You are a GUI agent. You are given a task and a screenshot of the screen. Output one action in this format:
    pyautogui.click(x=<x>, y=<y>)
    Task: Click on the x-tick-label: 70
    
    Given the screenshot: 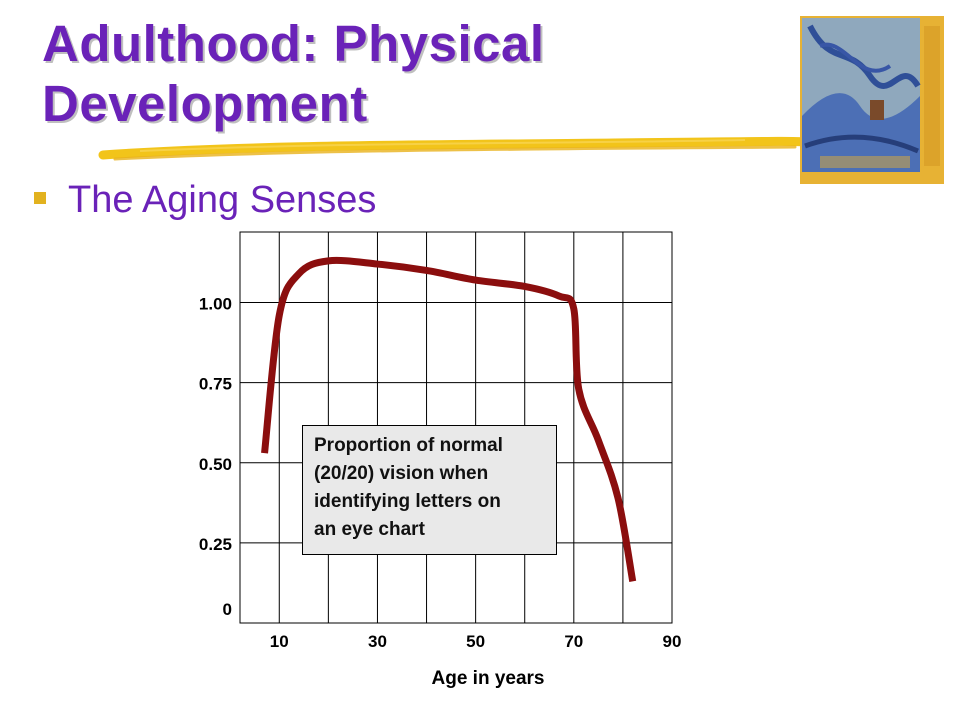 What is the action you would take?
    pyautogui.click(x=573, y=641)
    